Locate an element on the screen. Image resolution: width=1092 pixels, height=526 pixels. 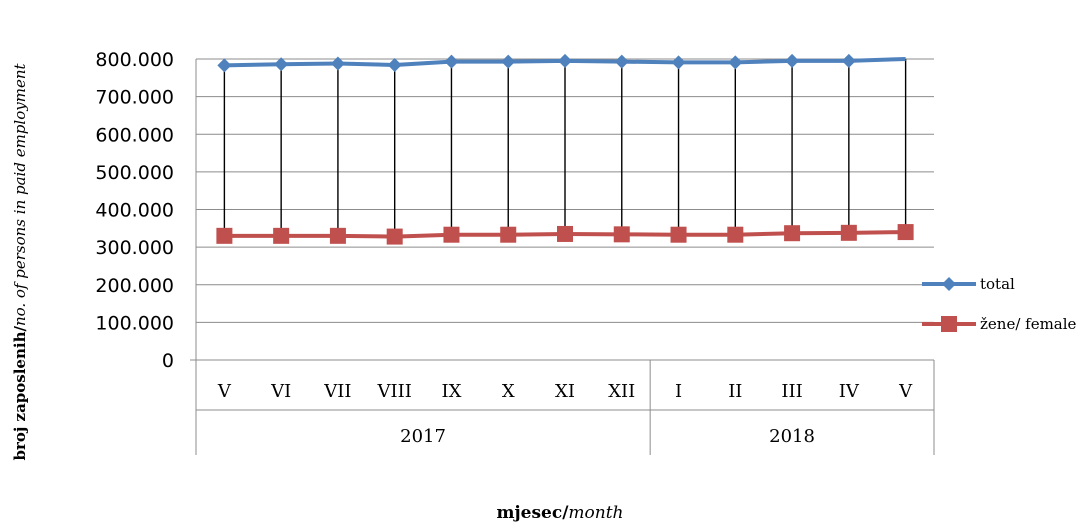
x-tick-label: I is located at coordinates (678, 391).